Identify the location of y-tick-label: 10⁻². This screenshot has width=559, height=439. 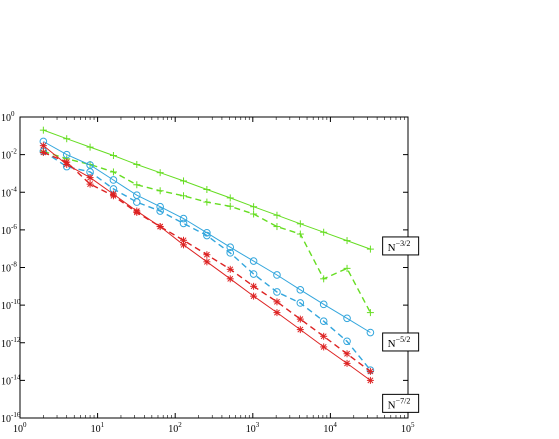
(9, 155).